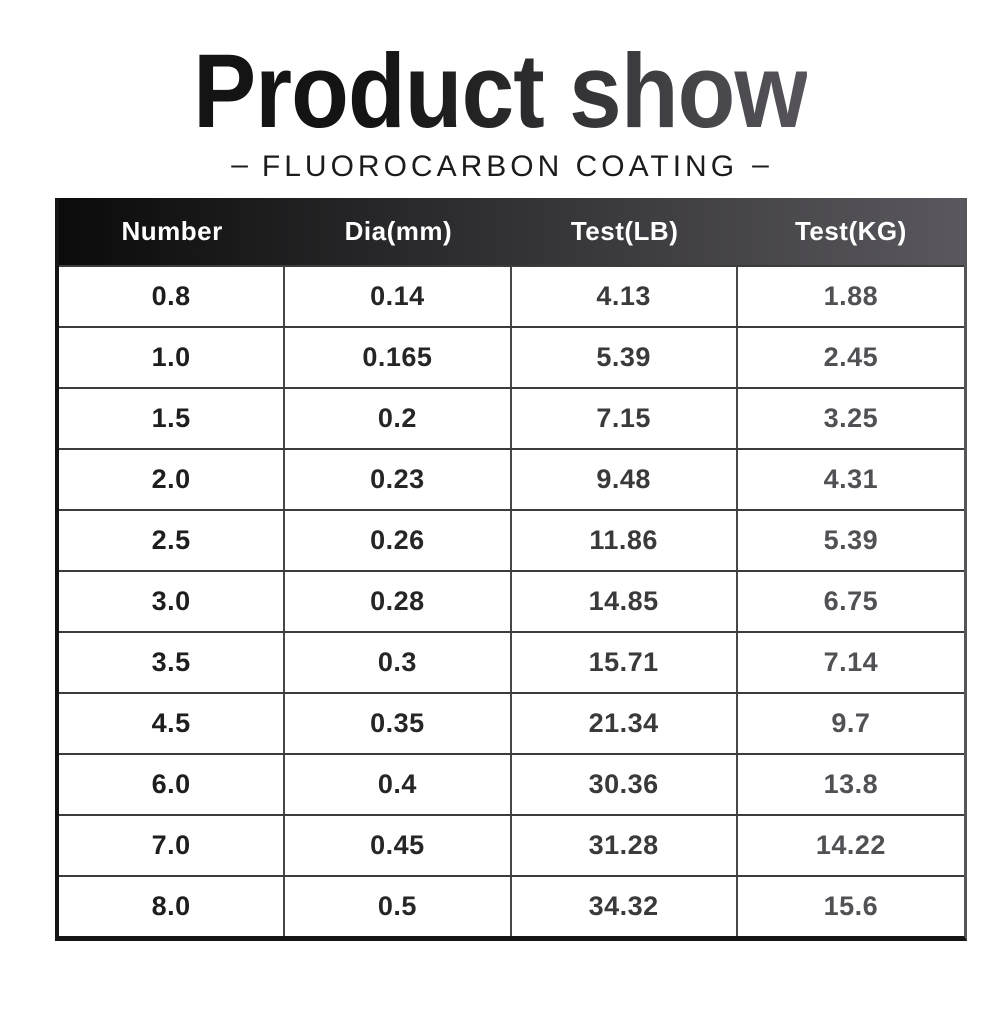 The image size is (1000, 1019). What do you see at coordinates (851, 356) in the screenshot?
I see `table-cell: 2.45` at bounding box center [851, 356].